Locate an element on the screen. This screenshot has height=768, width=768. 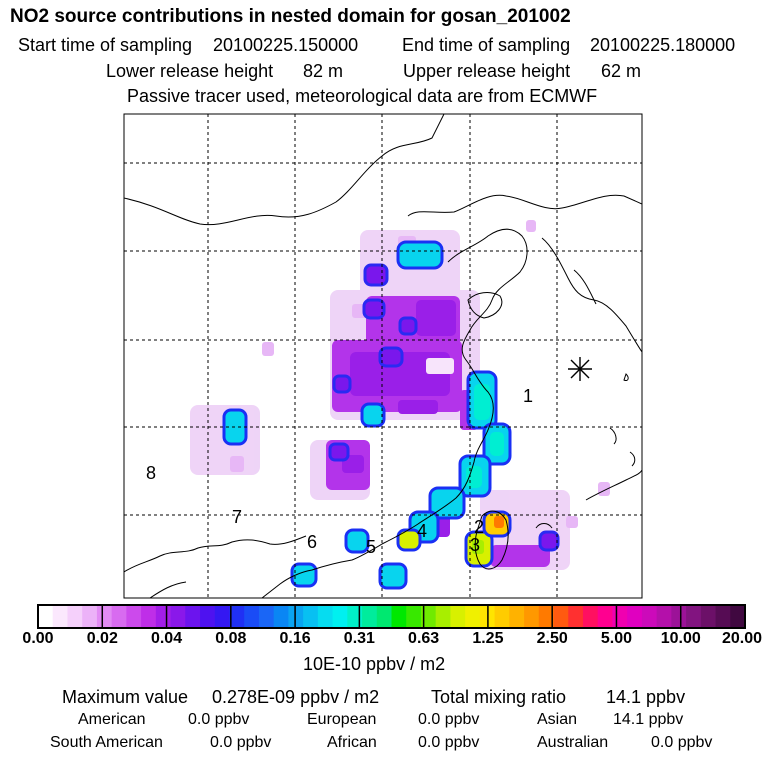
upper-height-label: Upper release height is located at coordinates (487, 71).